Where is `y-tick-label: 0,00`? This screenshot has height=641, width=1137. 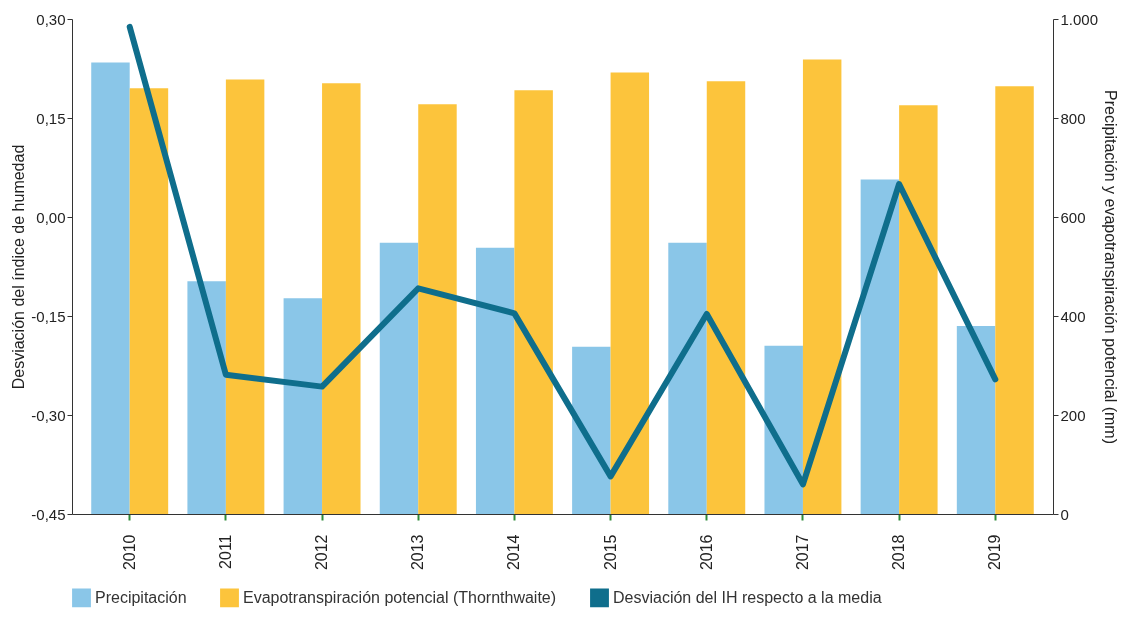
y-tick-label: 0,00 is located at coordinates (51, 217).